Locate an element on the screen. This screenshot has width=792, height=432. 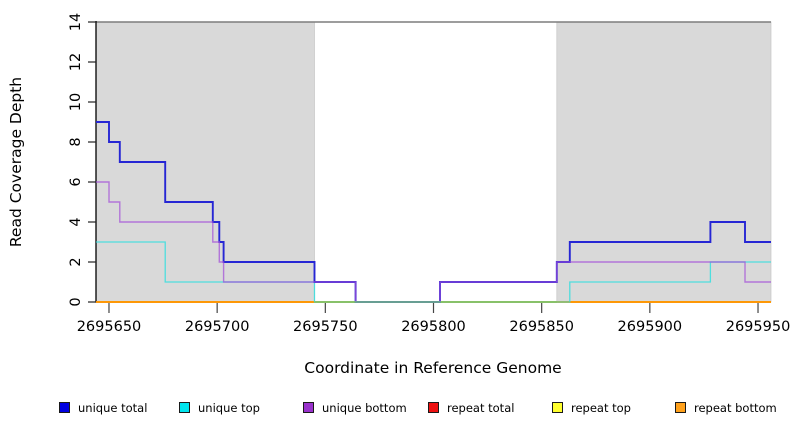
y-tick-label: 2 is located at coordinates (76, 261).